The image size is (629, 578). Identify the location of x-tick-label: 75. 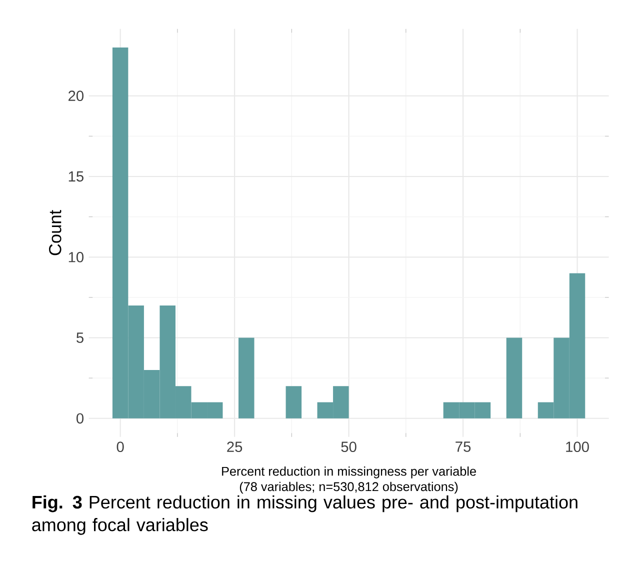
(463, 447).